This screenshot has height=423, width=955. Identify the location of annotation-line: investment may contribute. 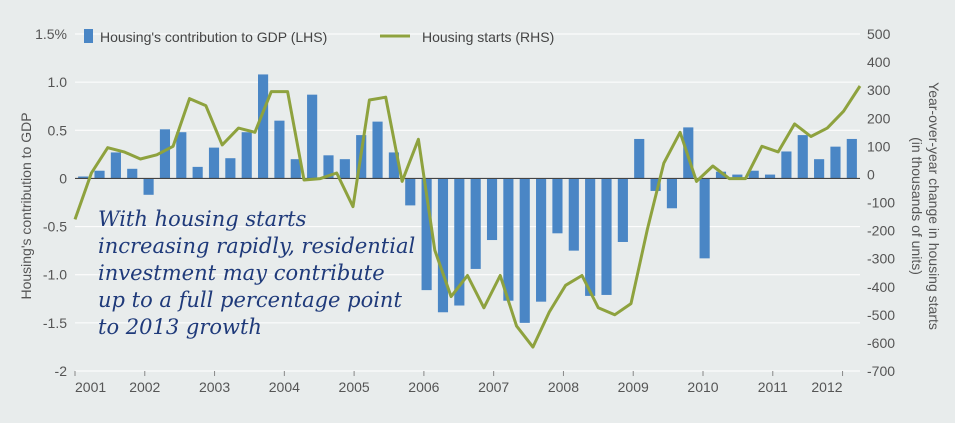
(241, 273).